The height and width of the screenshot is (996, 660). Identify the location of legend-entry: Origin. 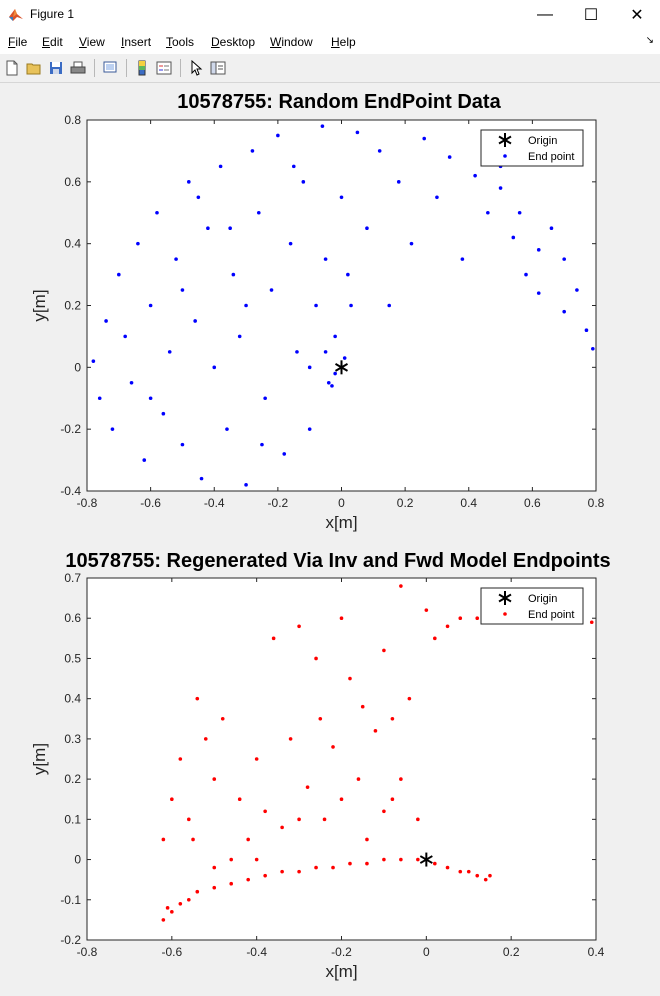
(542, 599).